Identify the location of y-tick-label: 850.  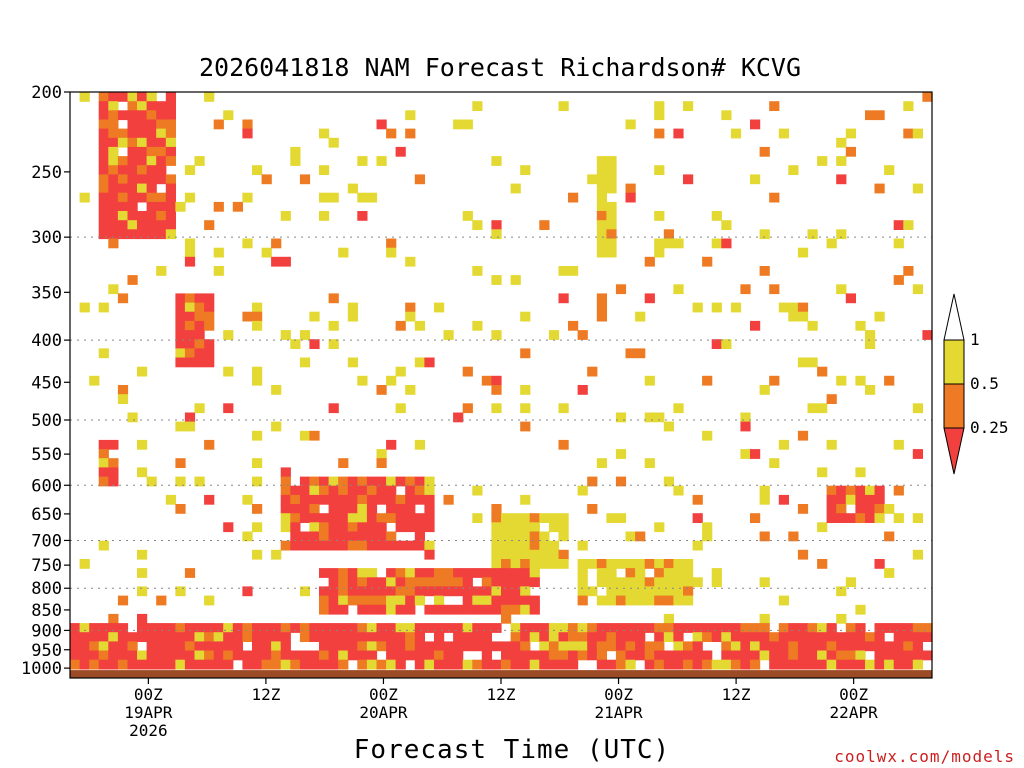
(46, 611).